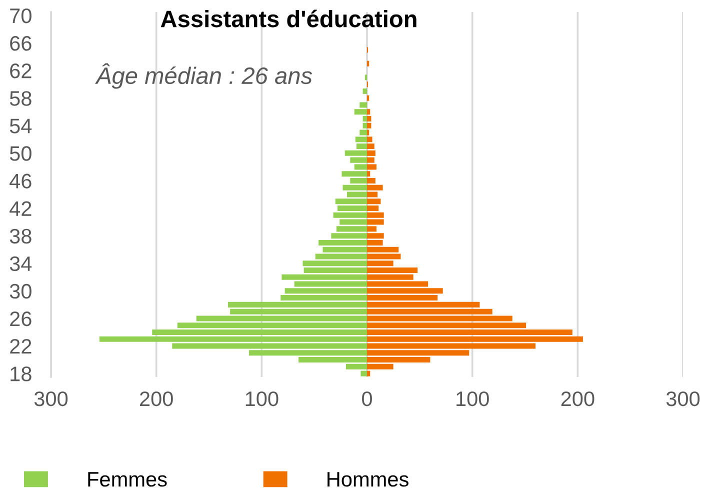 This screenshot has height=497, width=701. What do you see at coordinates (21, 43) in the screenshot?
I see `y-tick-label: 66` at bounding box center [21, 43].